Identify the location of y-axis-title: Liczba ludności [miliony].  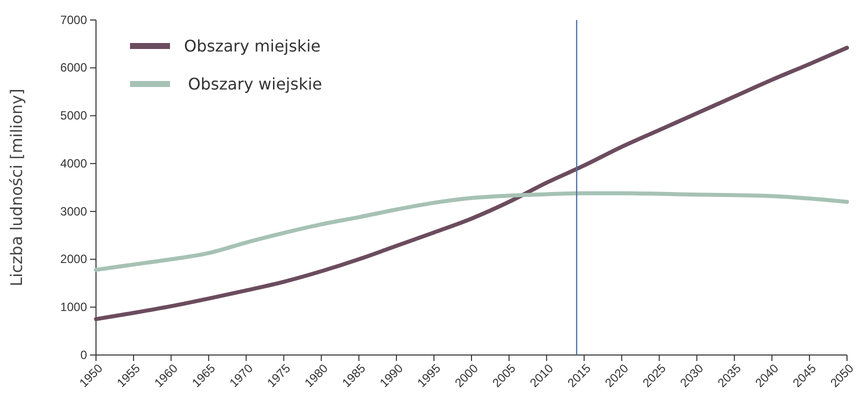
(16, 187).